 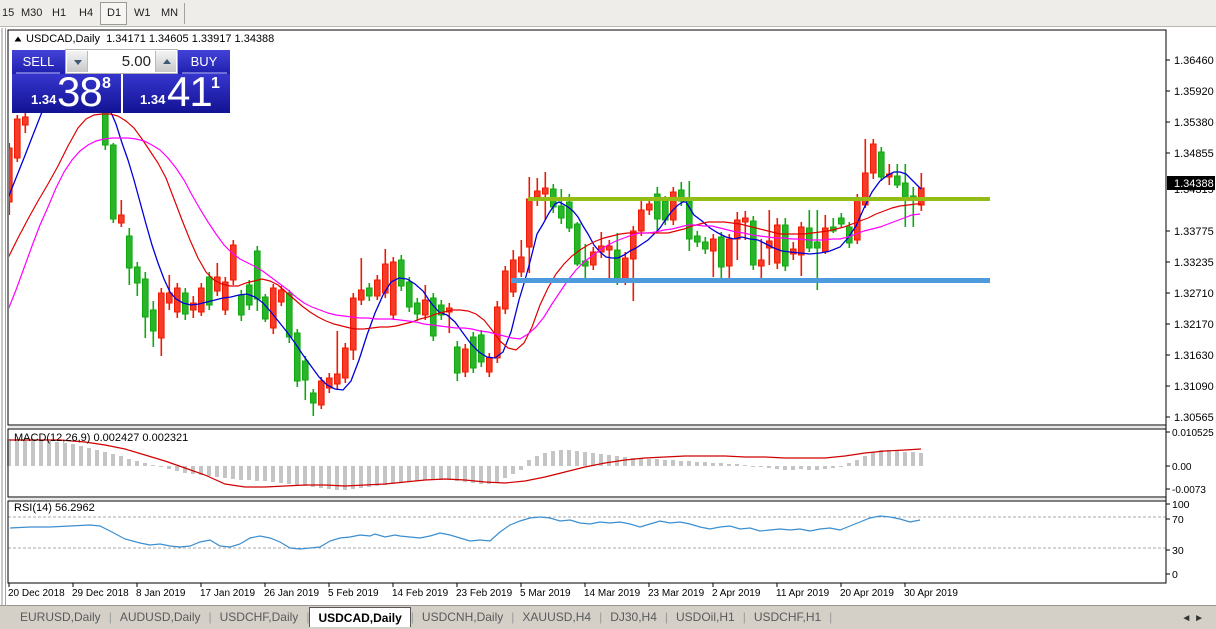 What do you see at coordinates (1194, 294) in the screenshot?
I see `svg-text: 1.32710` at bounding box center [1194, 294].